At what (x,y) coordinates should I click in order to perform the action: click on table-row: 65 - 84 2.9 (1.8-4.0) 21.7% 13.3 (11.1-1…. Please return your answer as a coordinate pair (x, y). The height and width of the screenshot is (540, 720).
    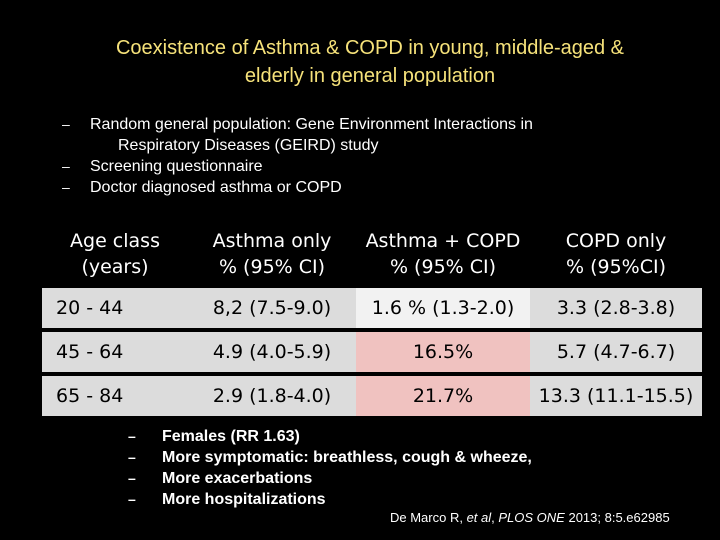
    Looking at the image, I should click on (372, 396).